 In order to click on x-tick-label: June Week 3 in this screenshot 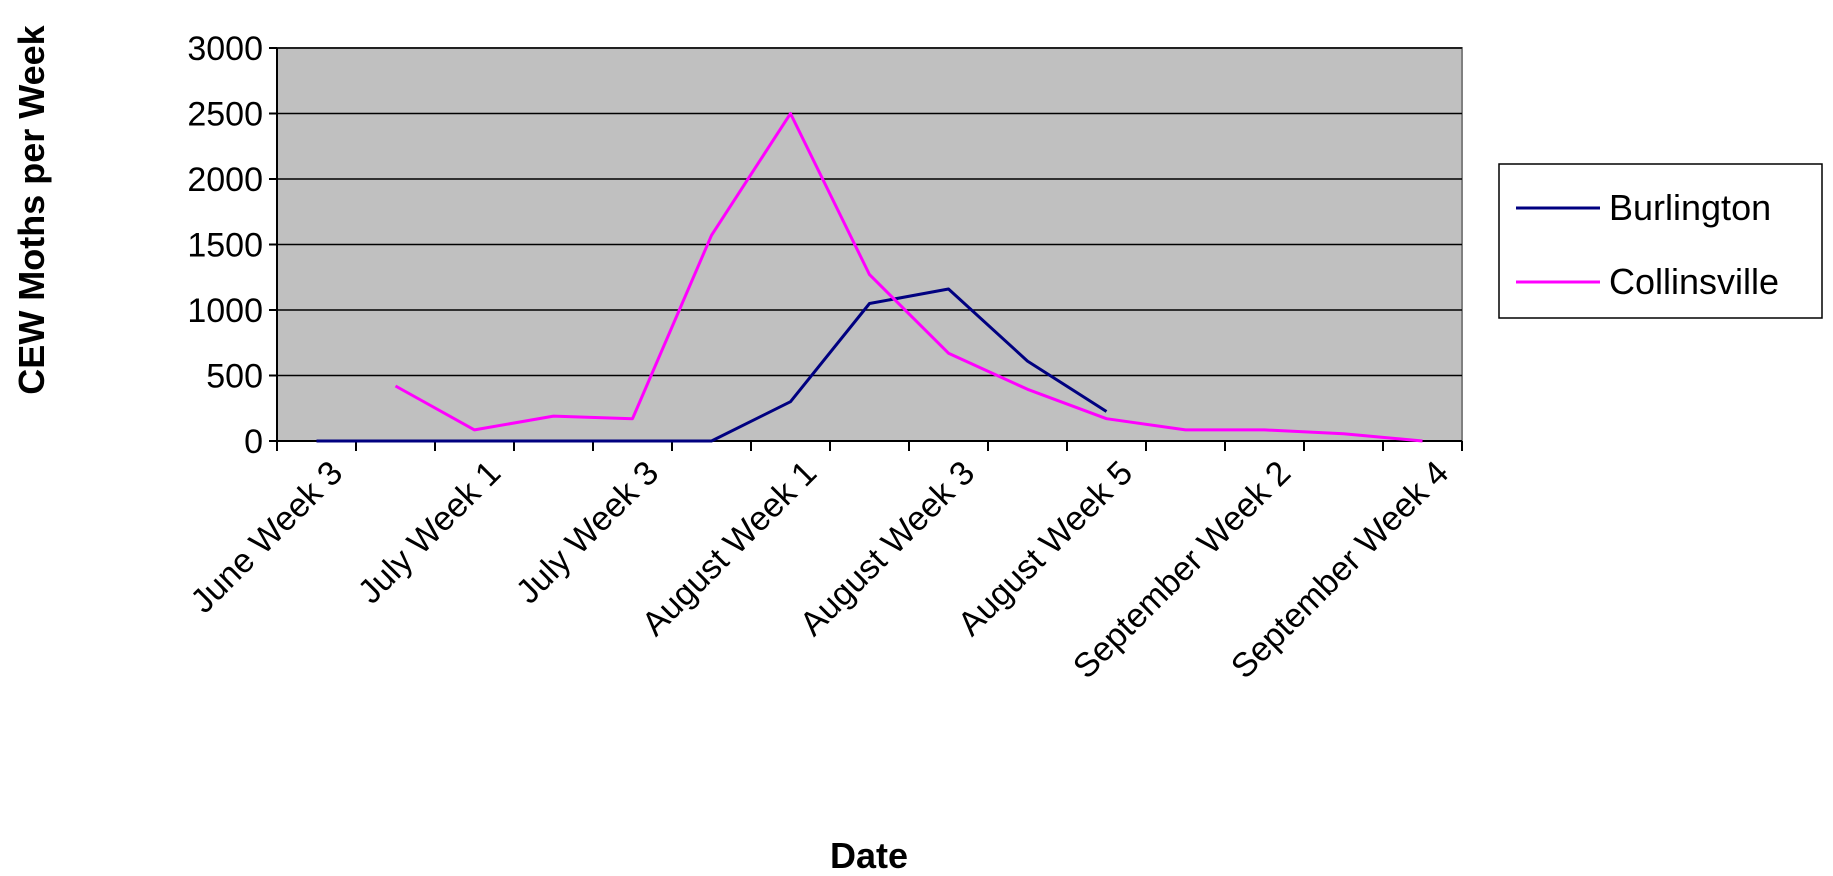, I will do `click(266, 537)`.